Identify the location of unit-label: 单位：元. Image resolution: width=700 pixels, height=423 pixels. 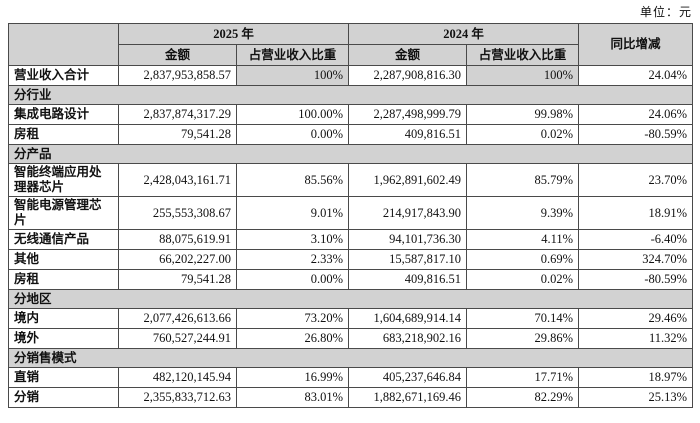
(665, 12).